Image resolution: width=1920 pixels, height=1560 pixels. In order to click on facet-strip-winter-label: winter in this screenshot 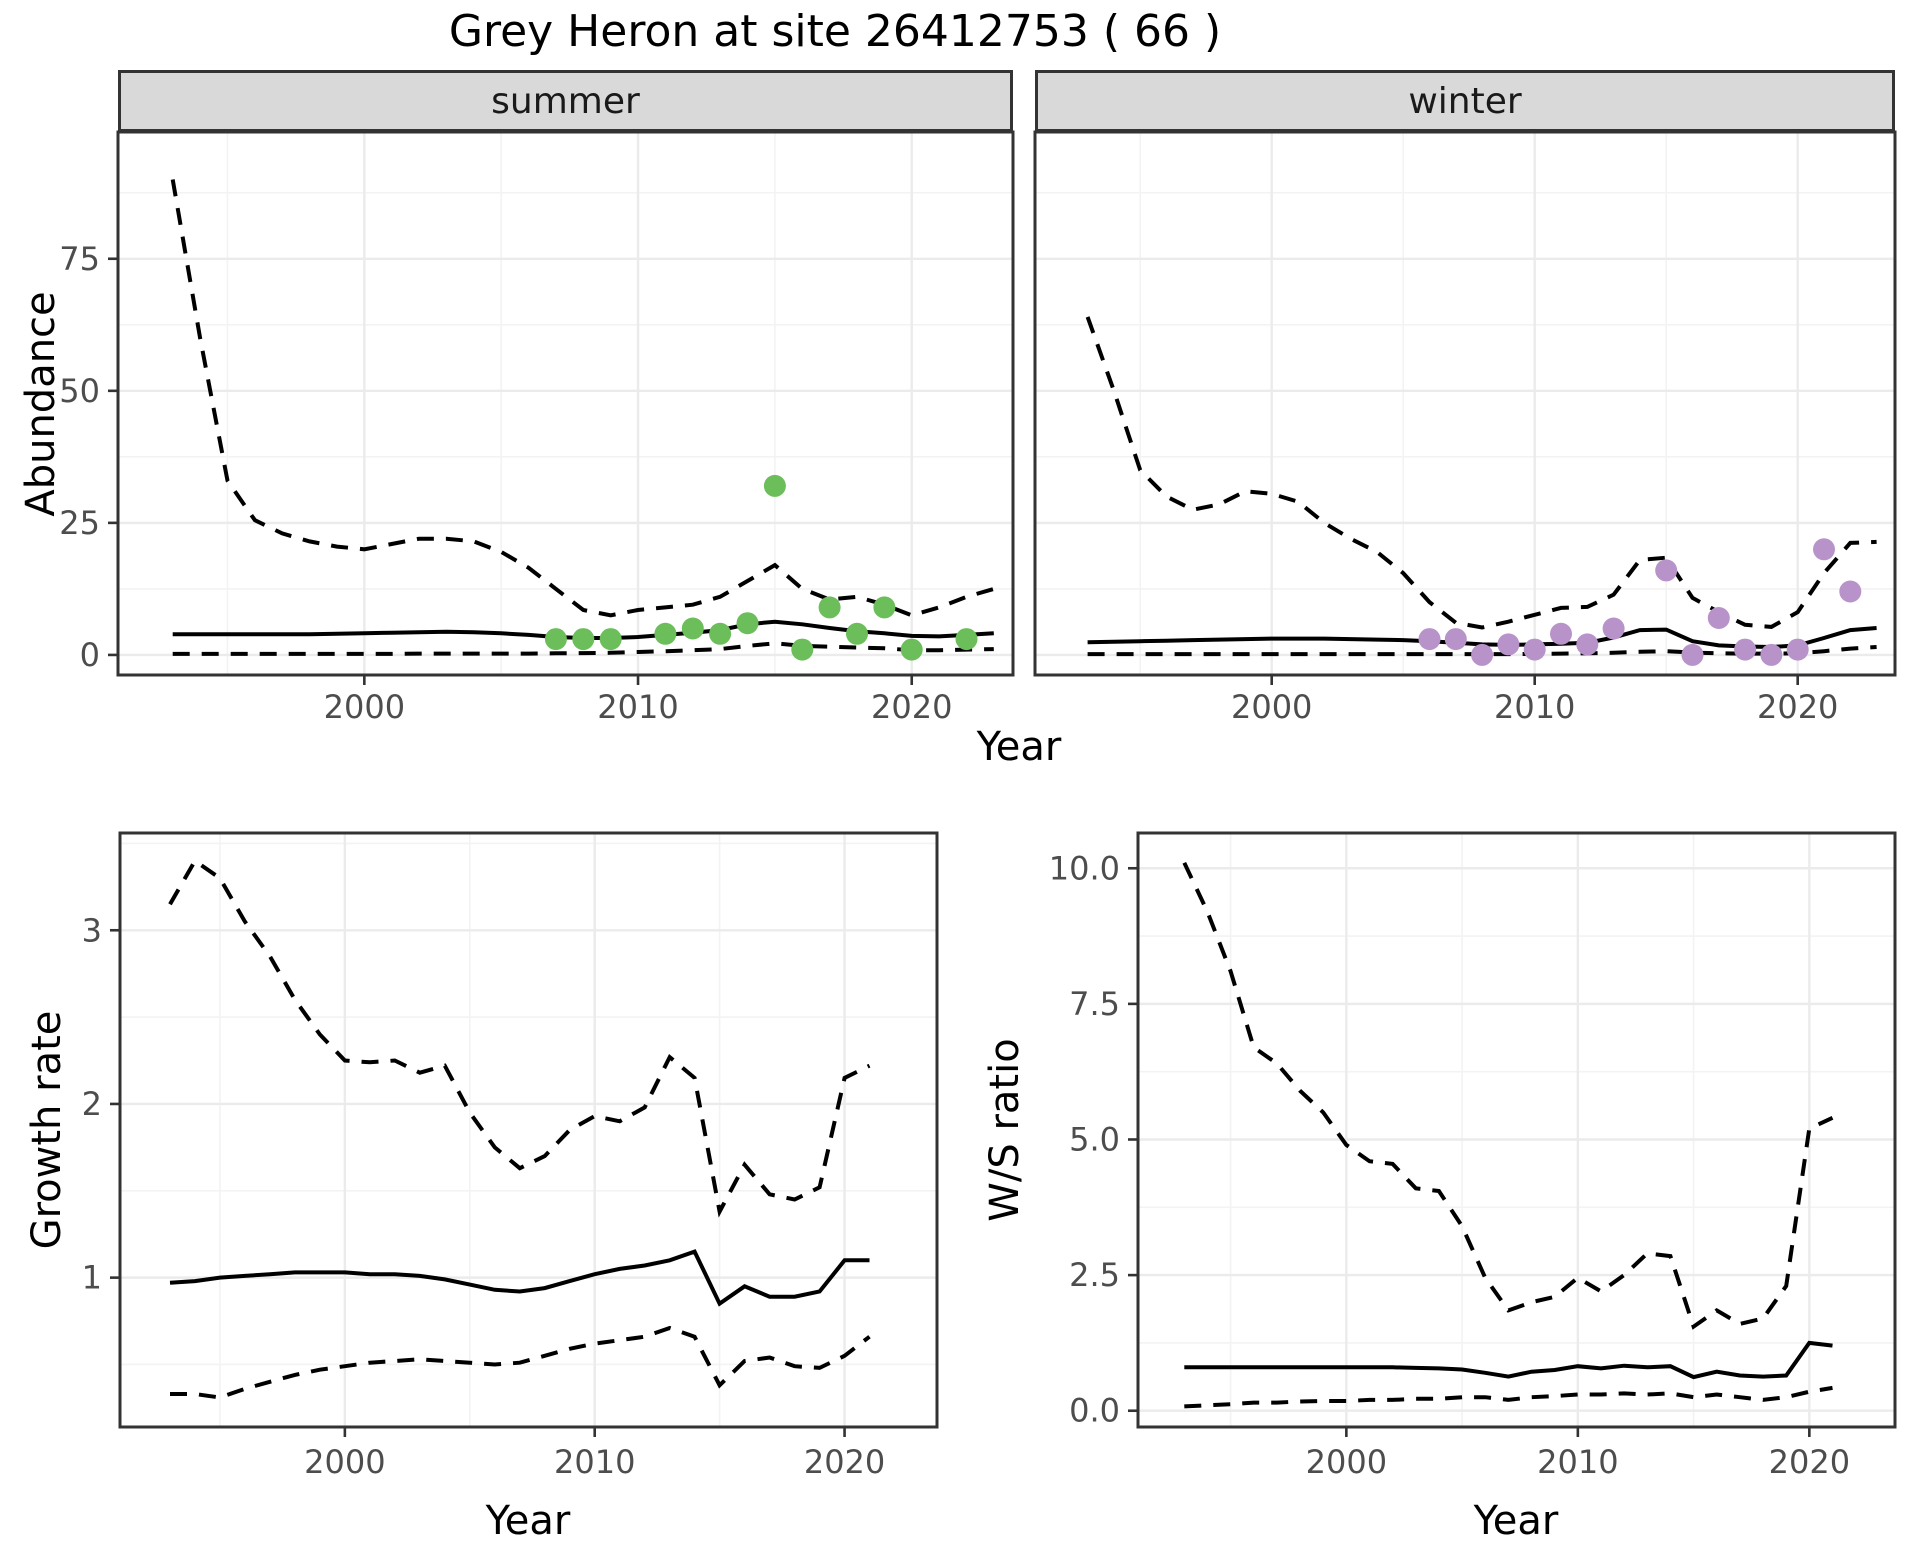, I will do `click(1465, 101)`.